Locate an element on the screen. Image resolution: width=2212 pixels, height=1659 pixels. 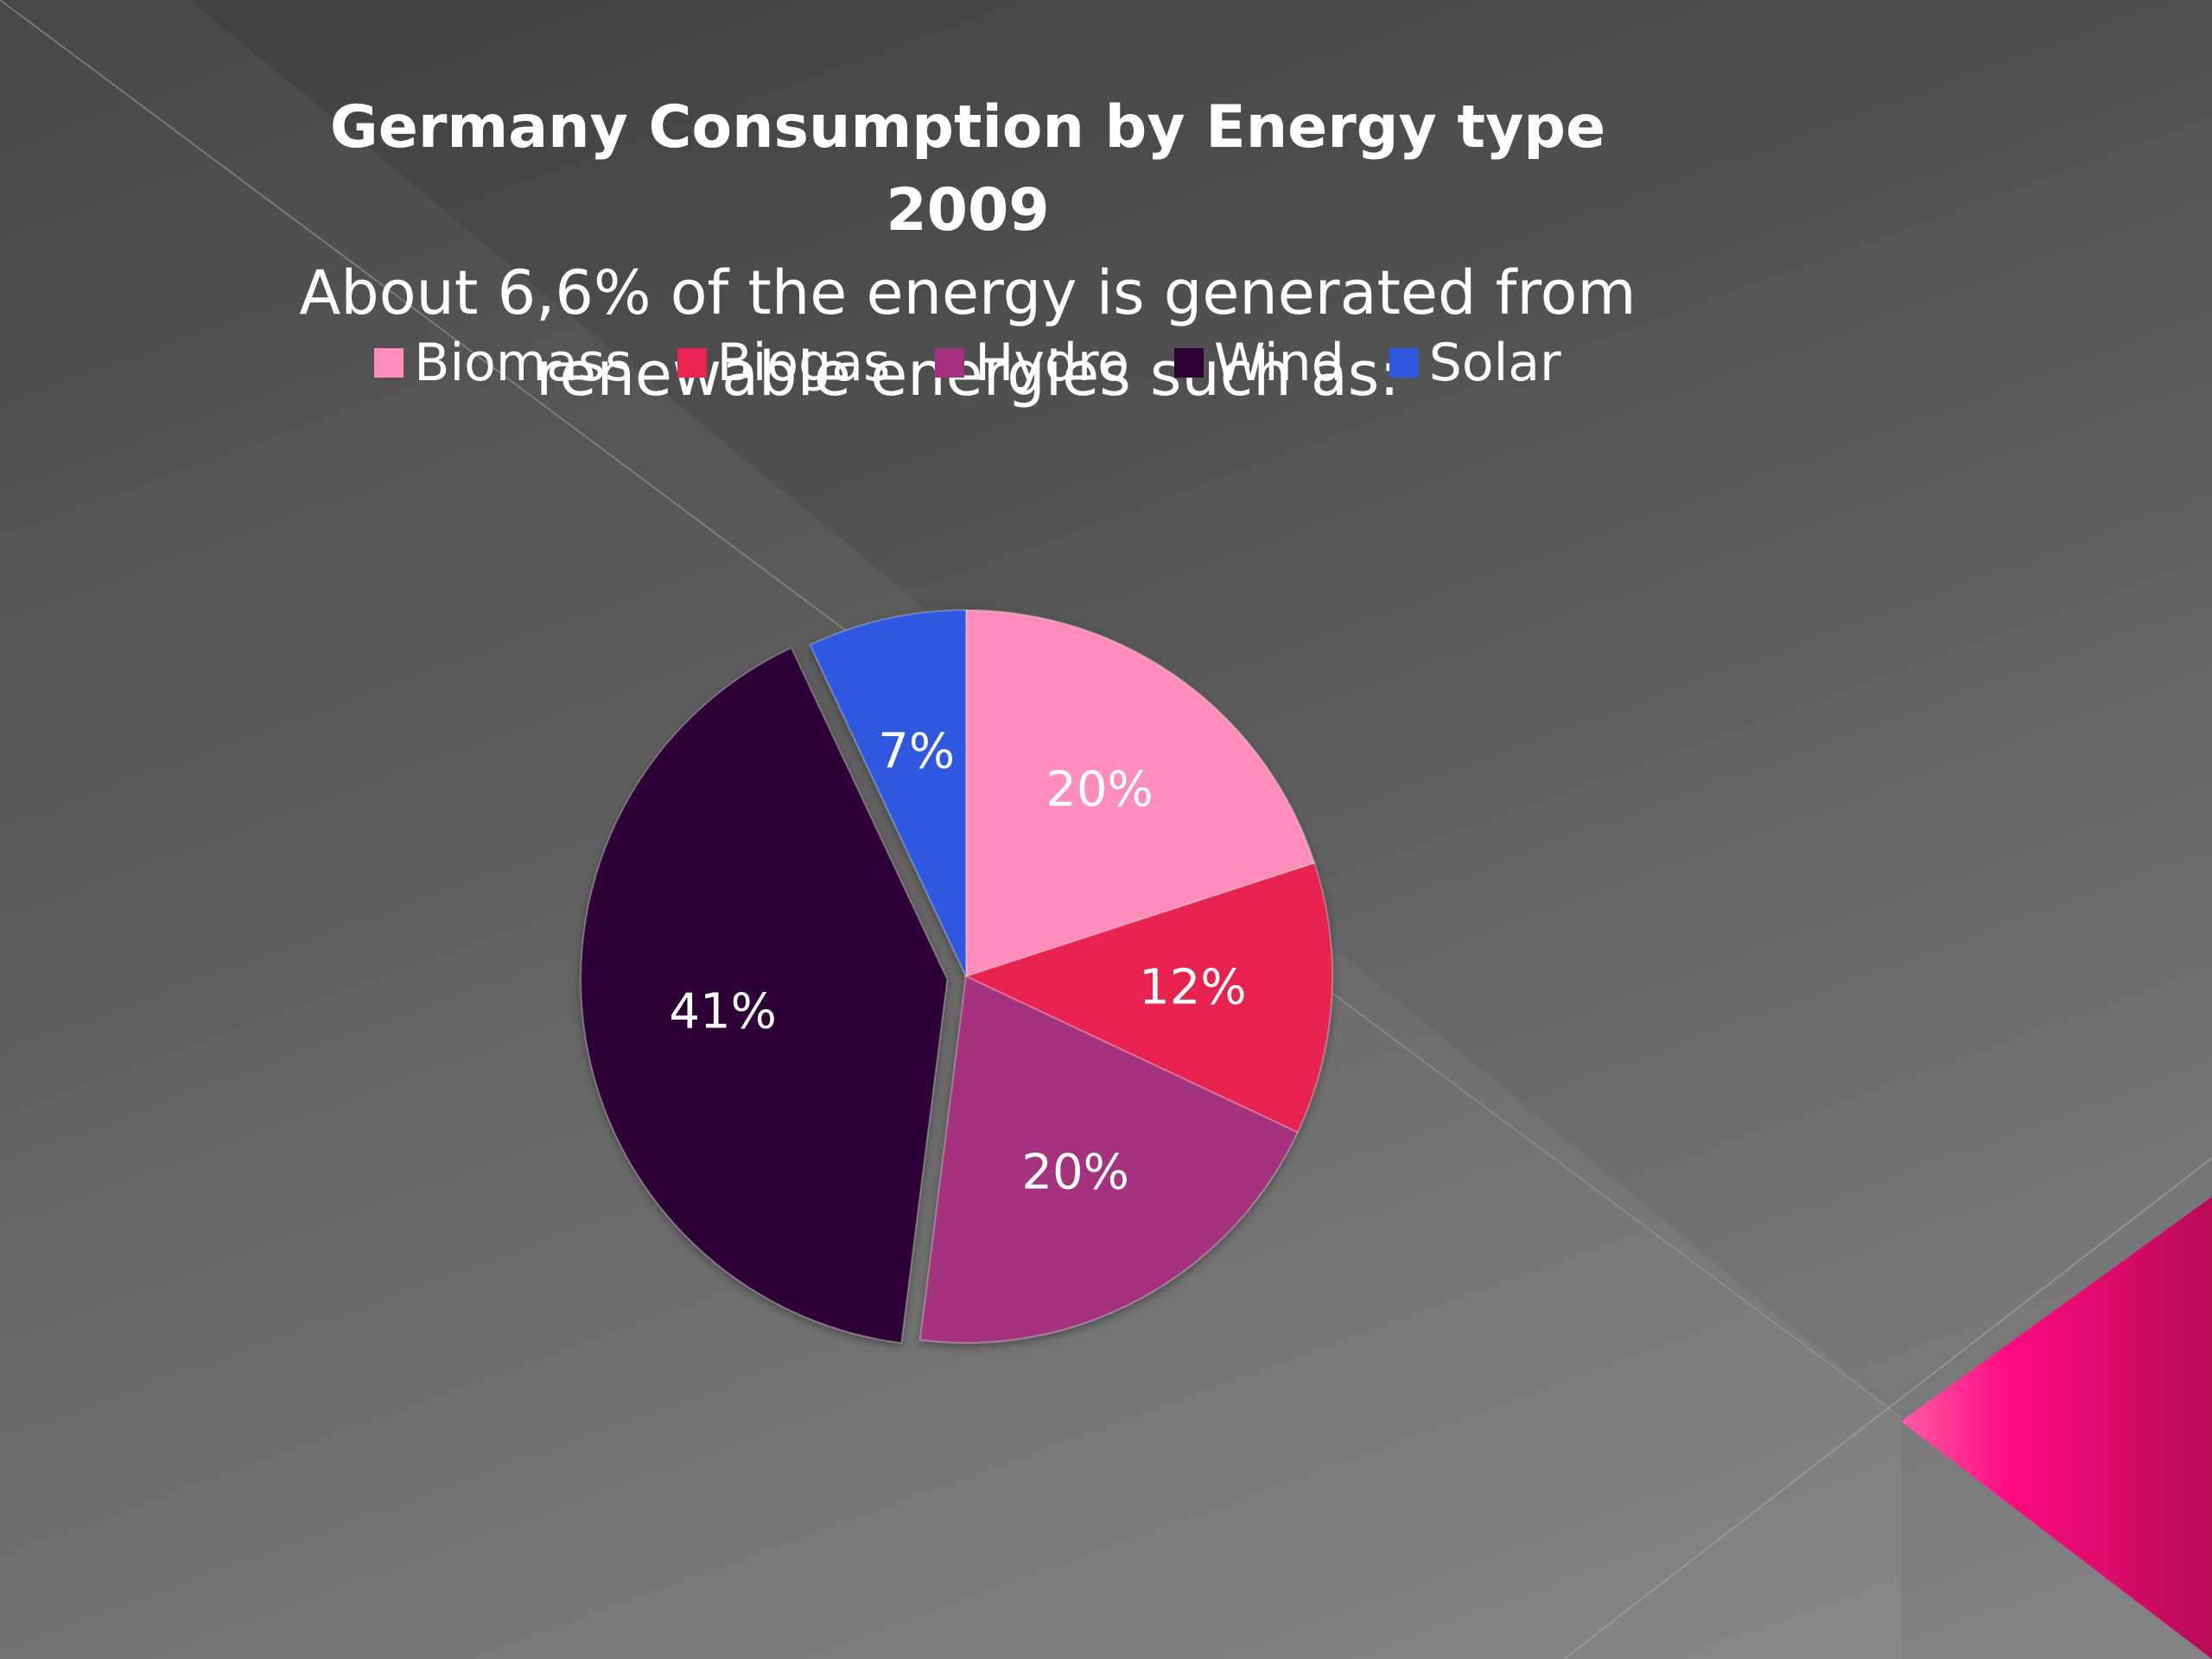
pie-slice-biogas is located at coordinates (1148, 998).